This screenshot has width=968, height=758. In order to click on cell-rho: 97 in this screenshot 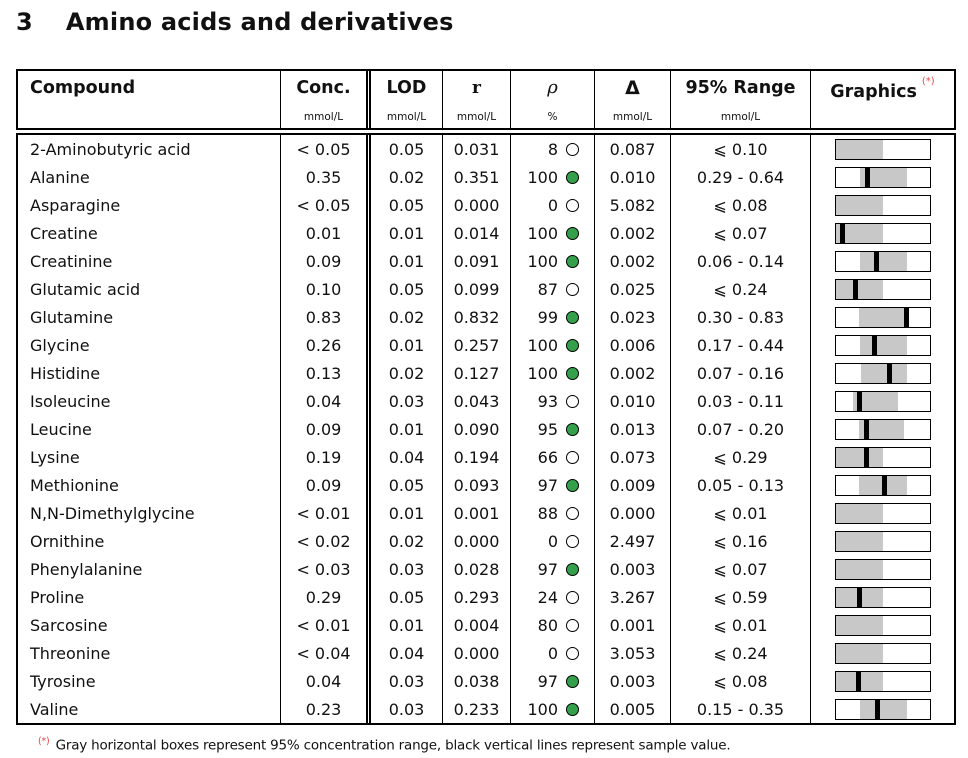, I will do `click(552, 569)`.